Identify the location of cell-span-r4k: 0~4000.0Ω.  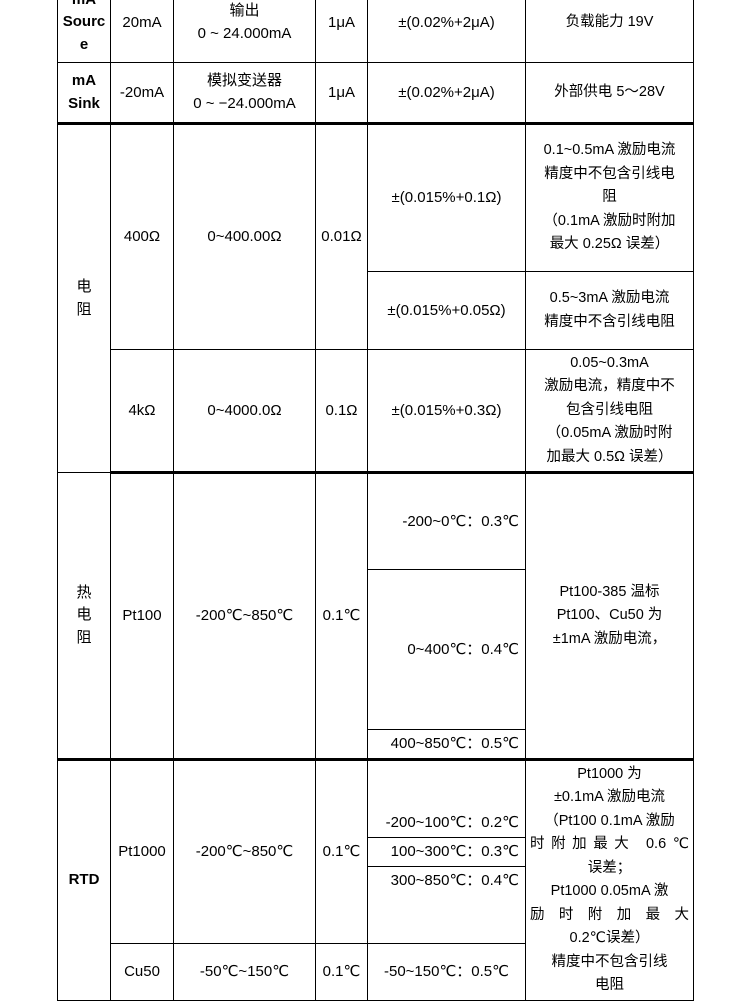
(244, 411).